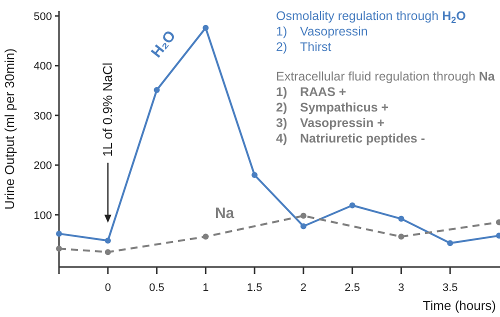 Image resolution: width=500 pixels, height=317 pixels. I want to click on annotation: Extracellular fluid regulation through Na, so click(386, 77).